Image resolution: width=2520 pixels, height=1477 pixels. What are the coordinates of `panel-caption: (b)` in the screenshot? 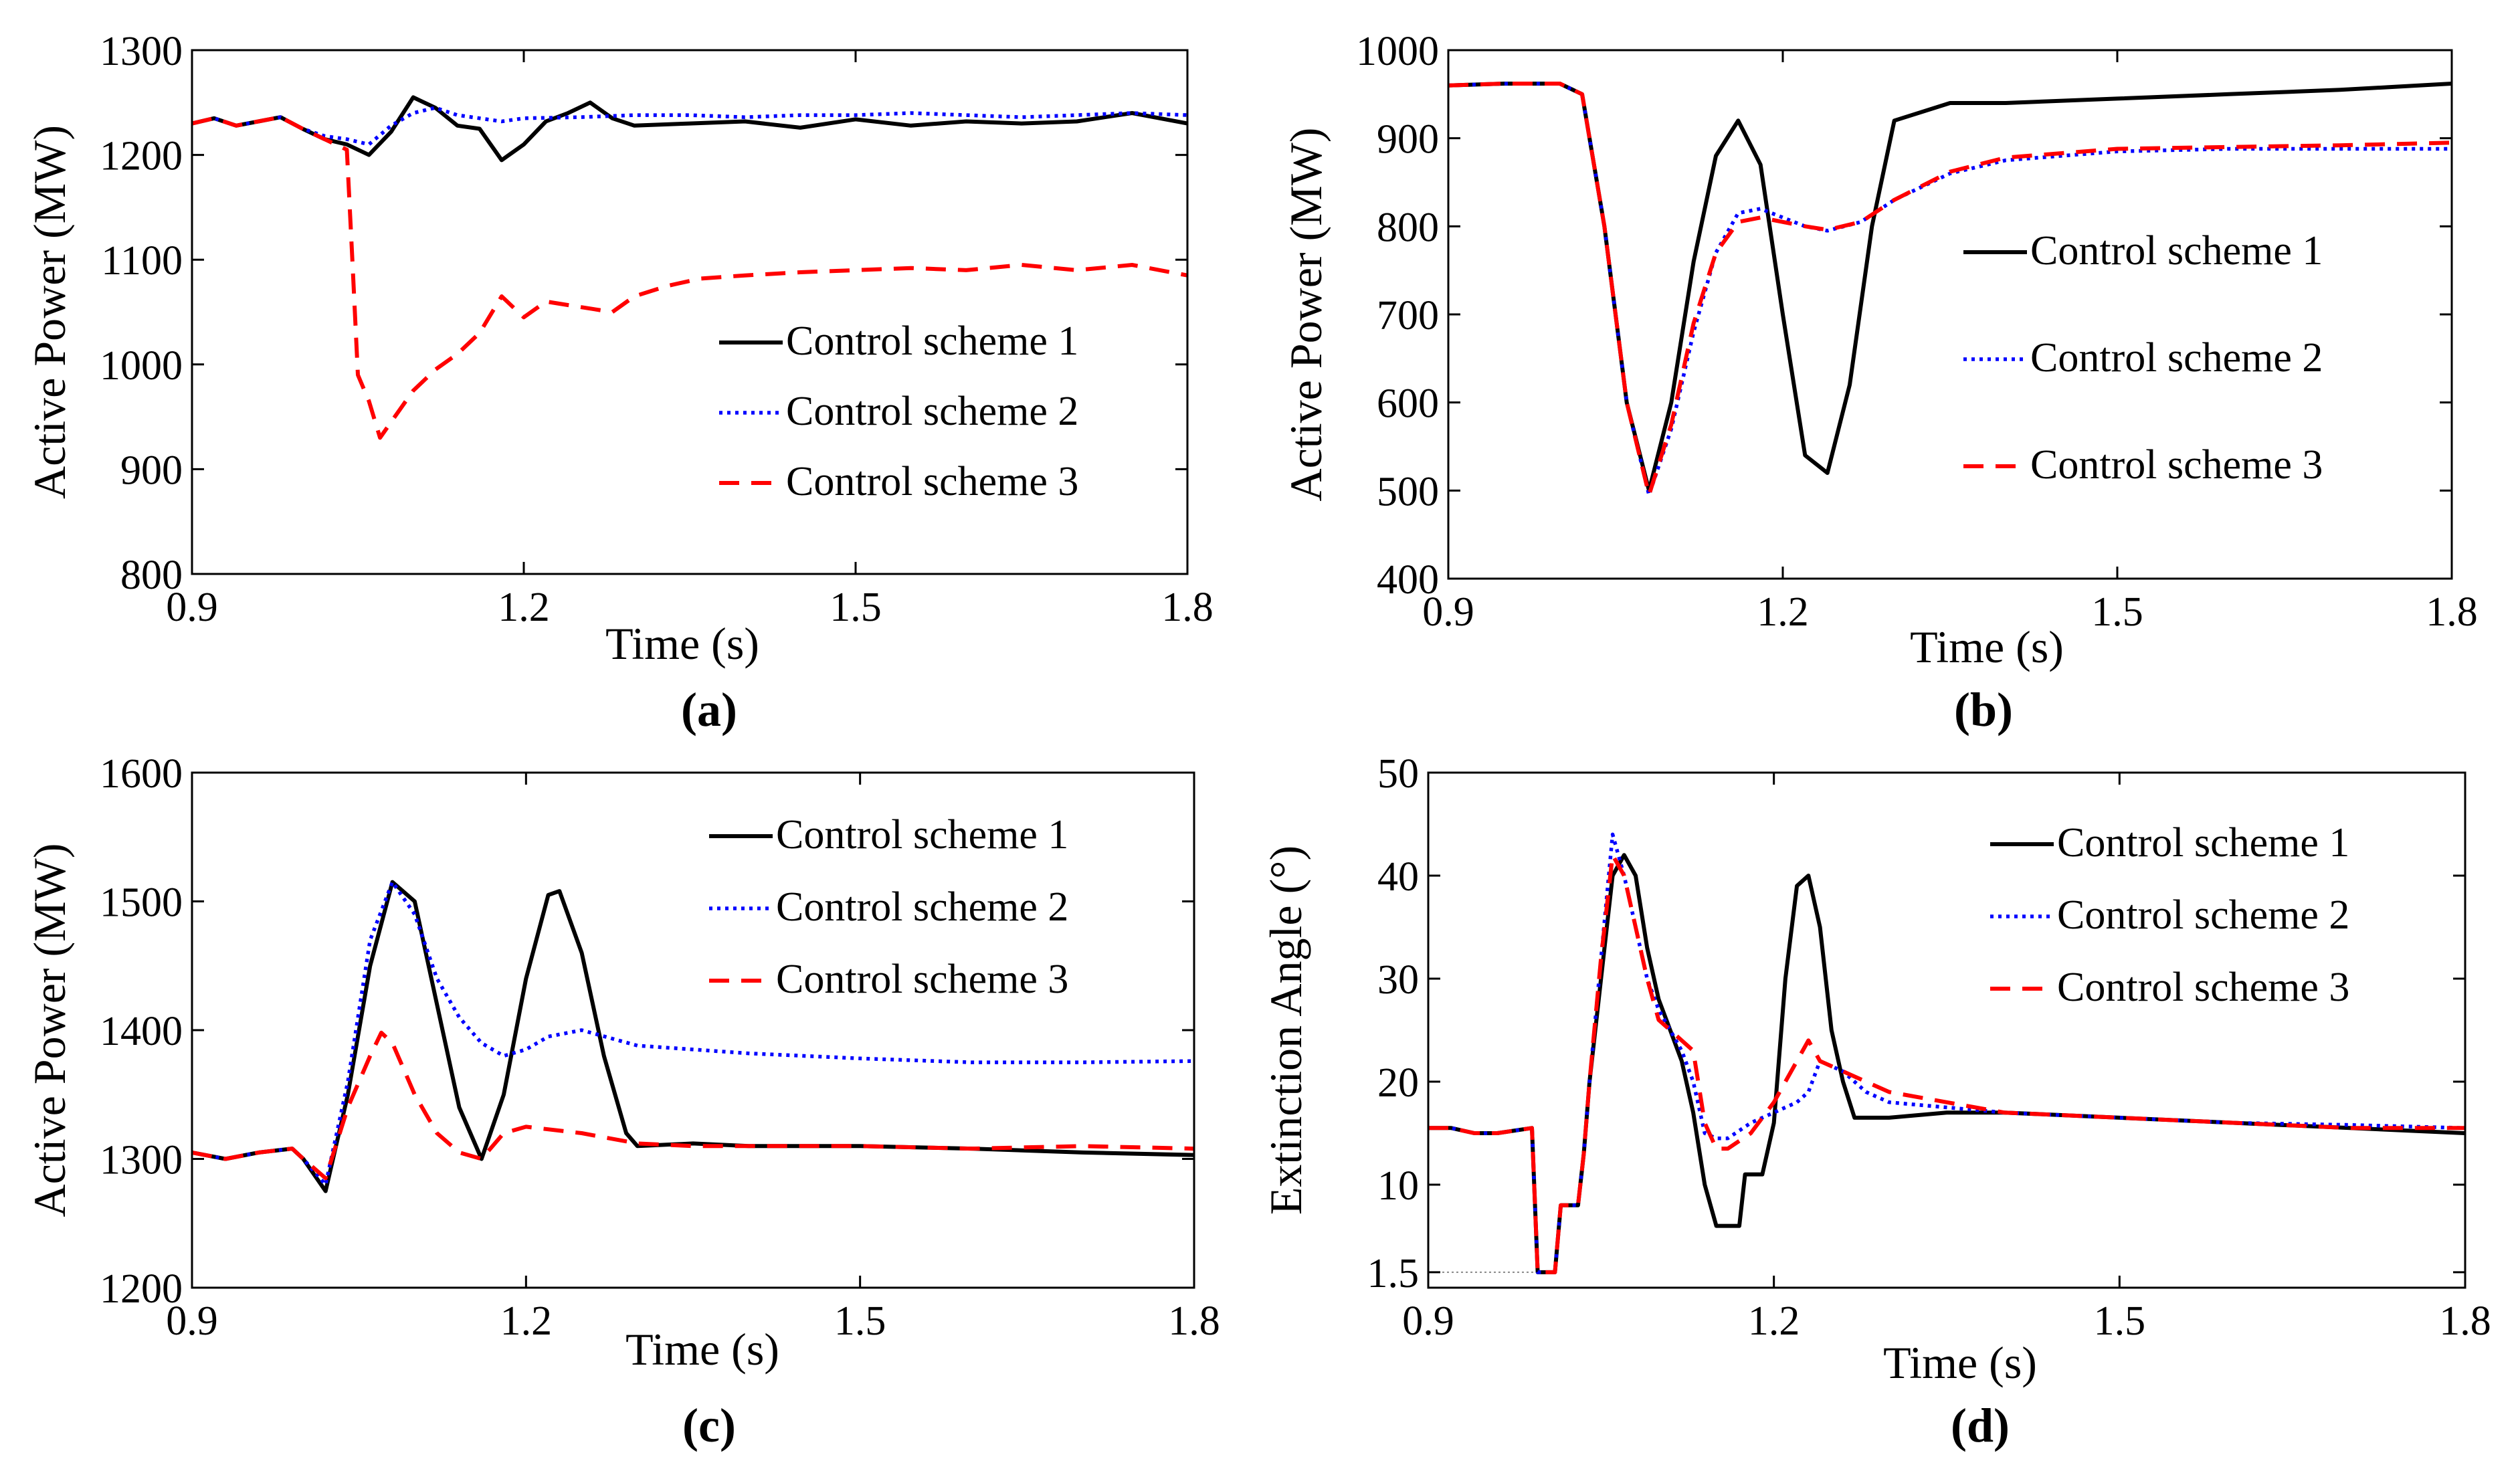 It's located at (1984, 709).